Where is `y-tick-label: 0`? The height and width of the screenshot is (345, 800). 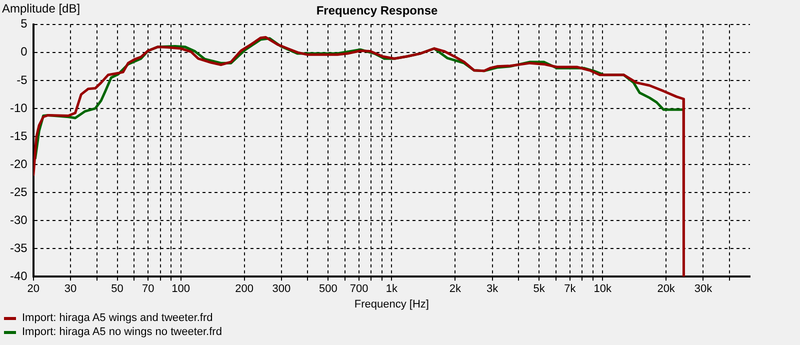
y-tick-label: 0 is located at coordinates (24, 51).